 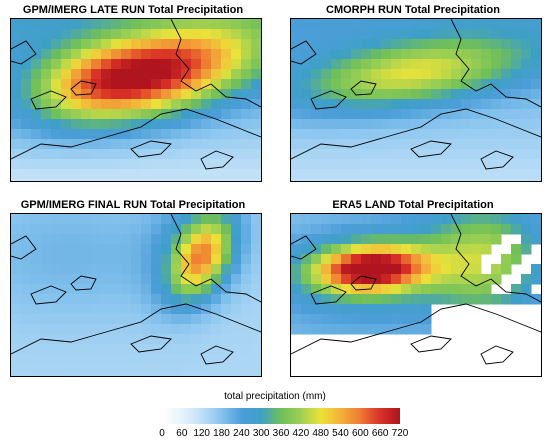 What do you see at coordinates (360, 433) in the screenshot?
I see `colorbar-tick-label: 600` at bounding box center [360, 433].